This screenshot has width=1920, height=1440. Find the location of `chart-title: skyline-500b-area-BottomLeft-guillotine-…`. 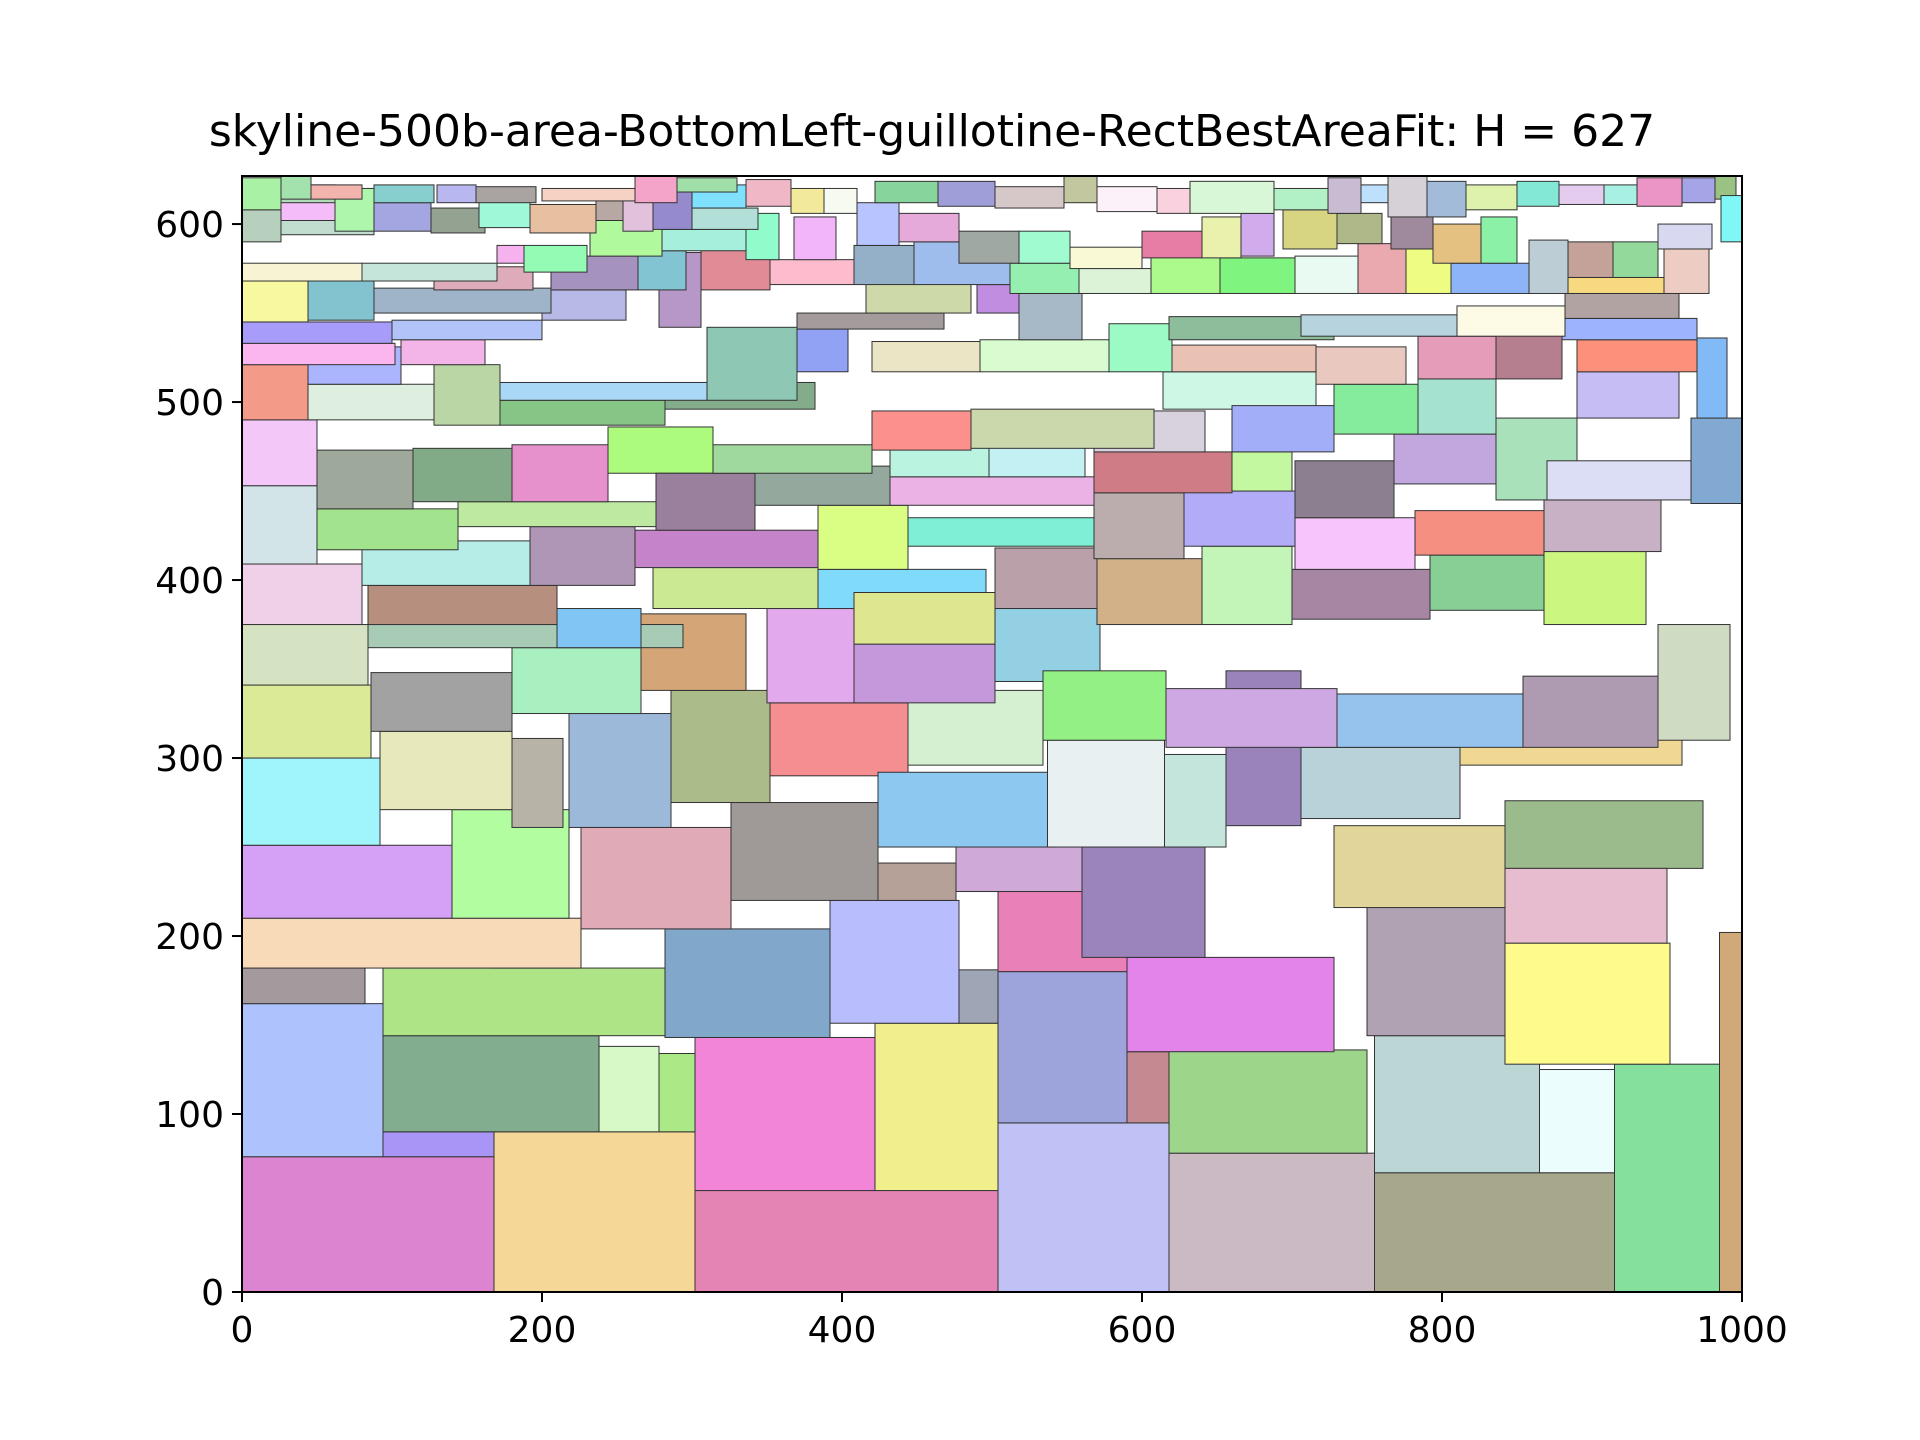

chart-title: skyline-500b-area-BottomLeft-guillotine-… is located at coordinates (932, 131).